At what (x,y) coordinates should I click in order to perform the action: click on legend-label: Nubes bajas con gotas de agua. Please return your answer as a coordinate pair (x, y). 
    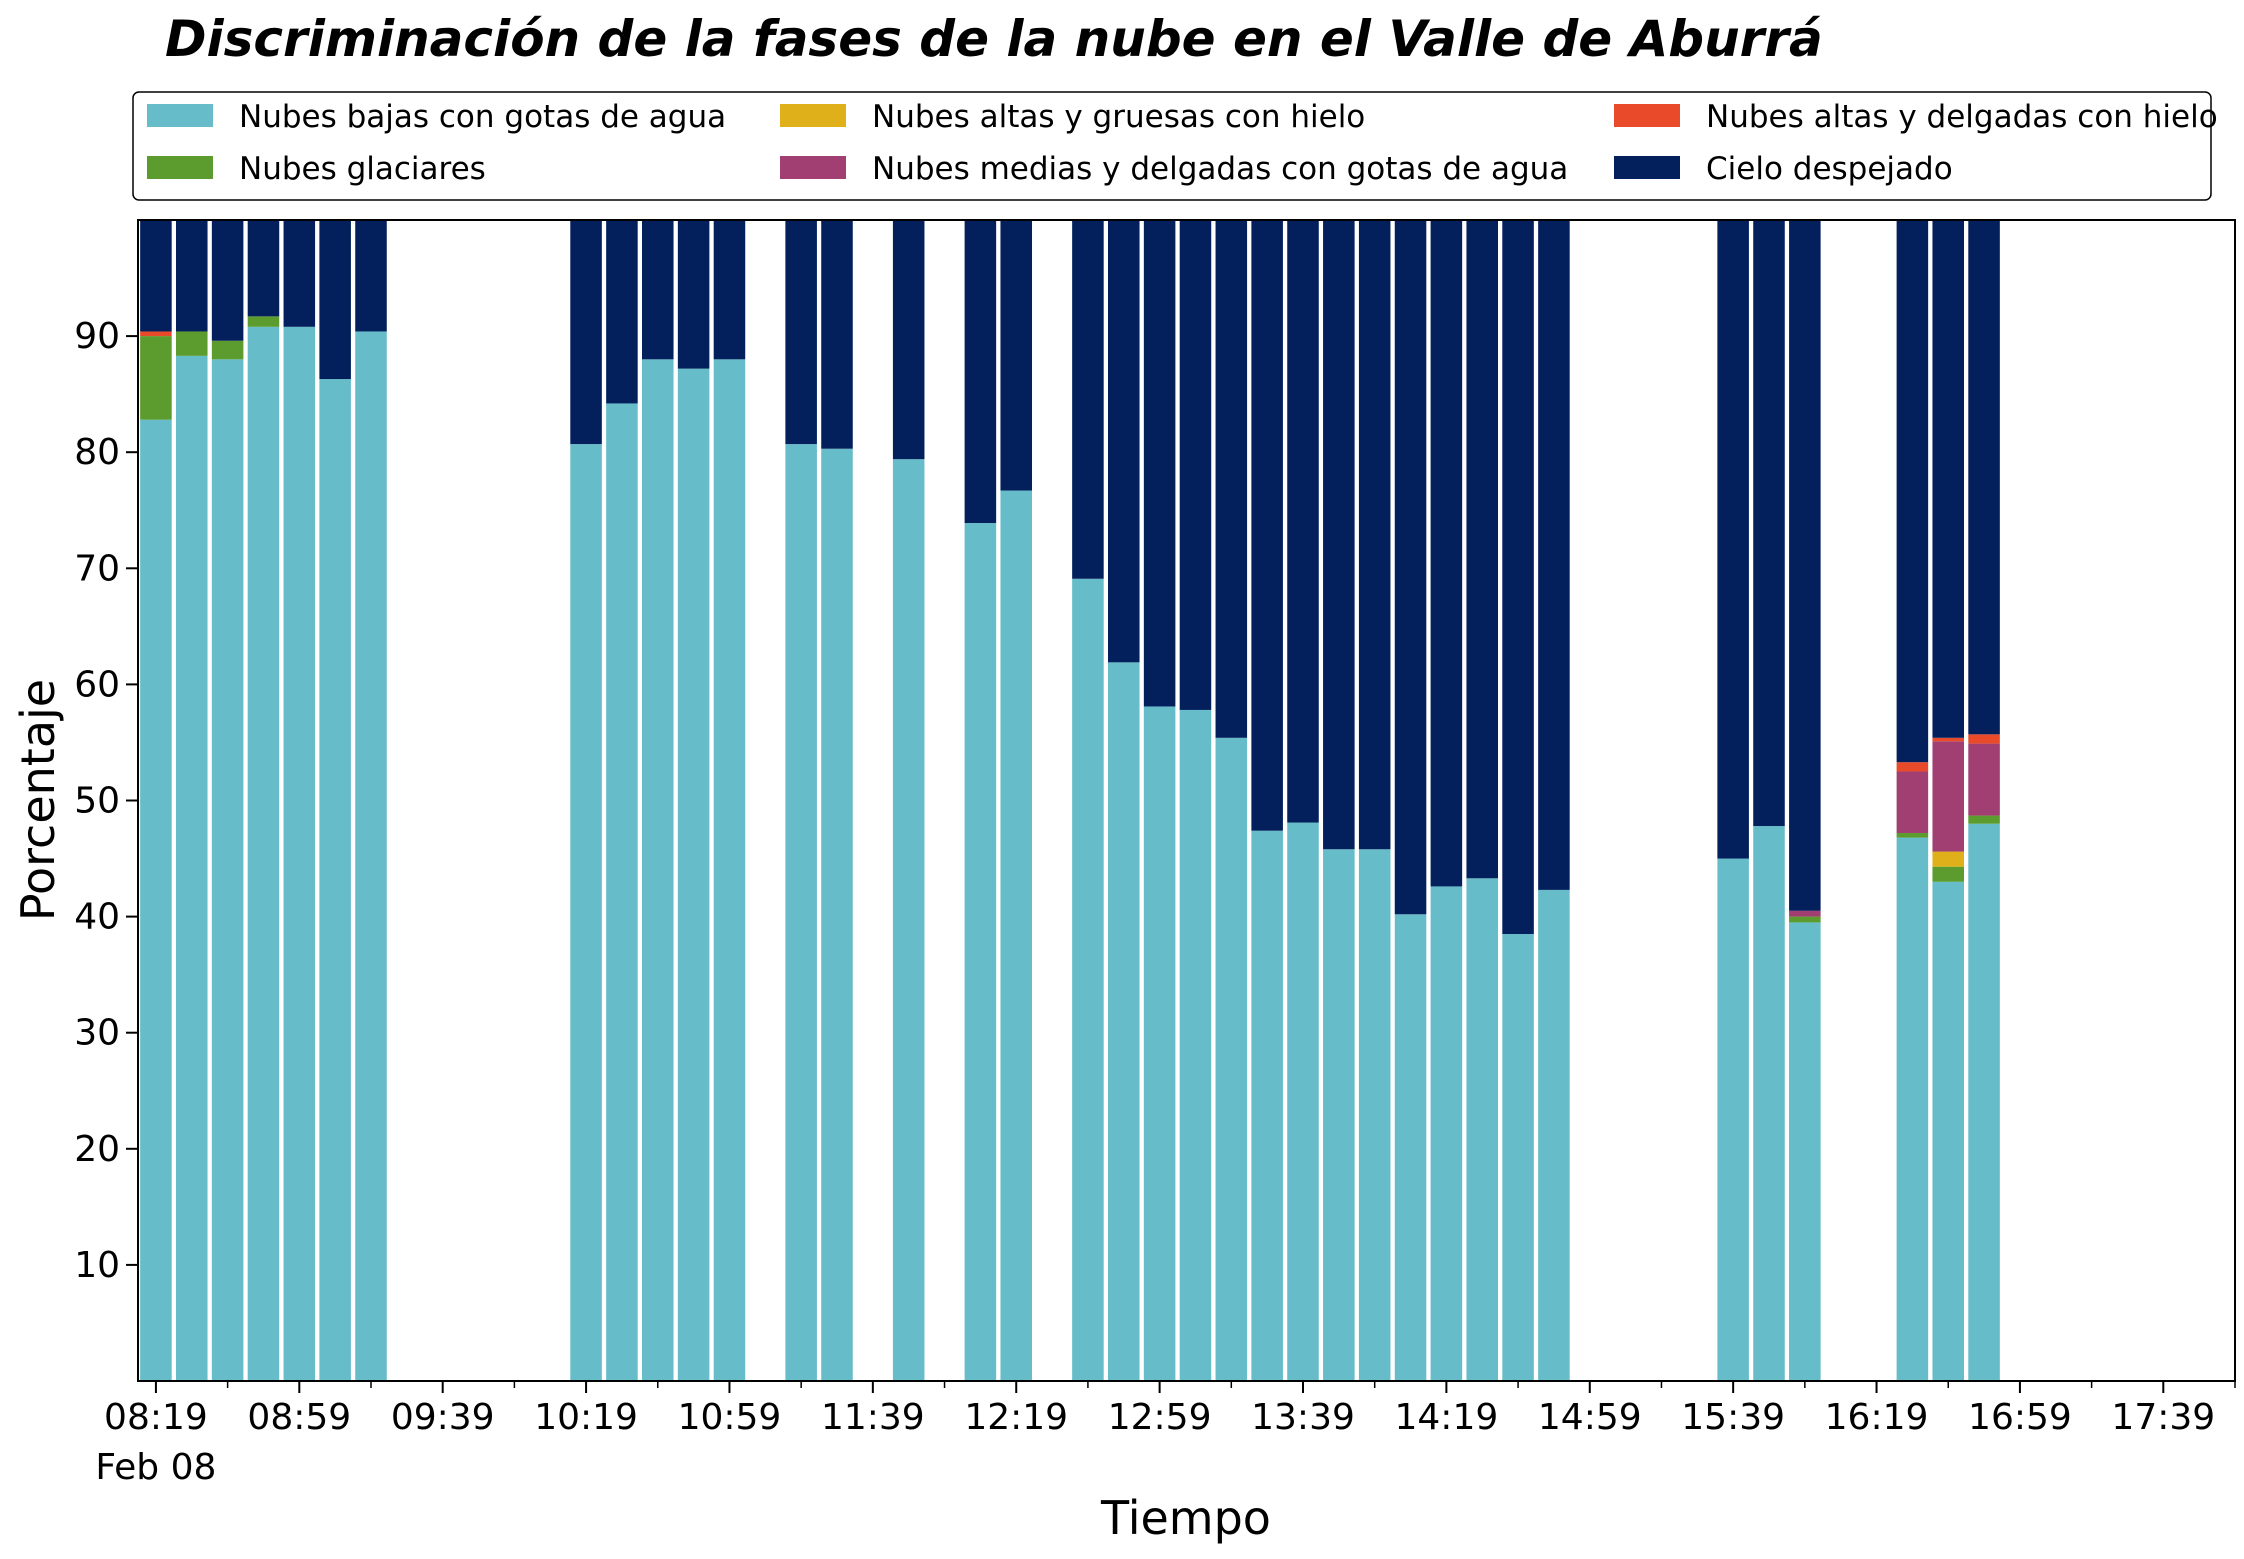
    Looking at the image, I should click on (482, 117).